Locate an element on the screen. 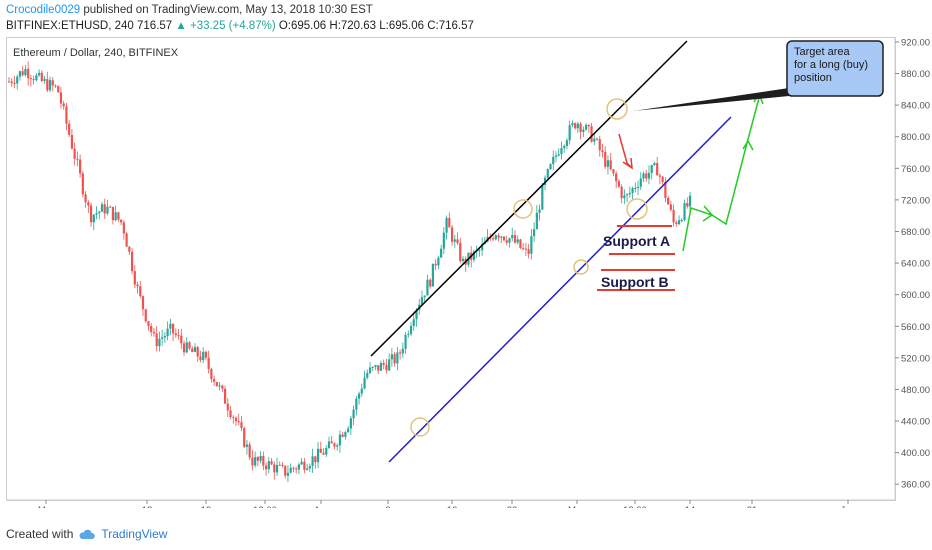 The width and height of the screenshot is (932, 550). y-tick-label: 920.00 is located at coordinates (915, 43).